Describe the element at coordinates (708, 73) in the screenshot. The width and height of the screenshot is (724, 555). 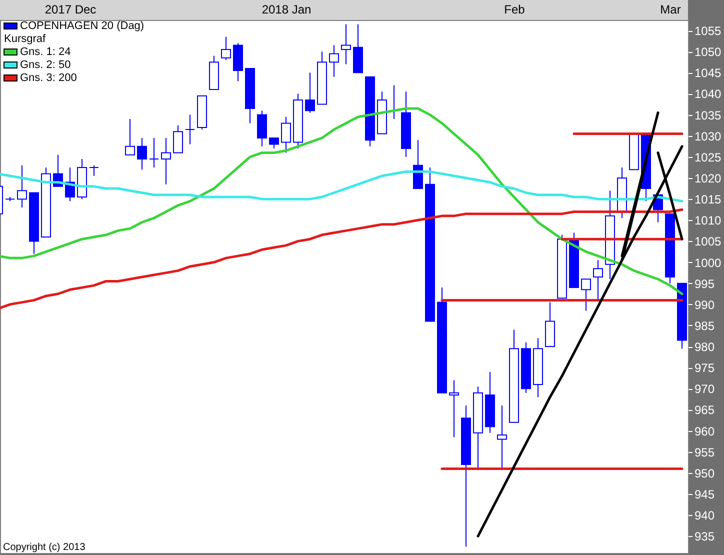
I see `y-tick-label: 1045` at that location.